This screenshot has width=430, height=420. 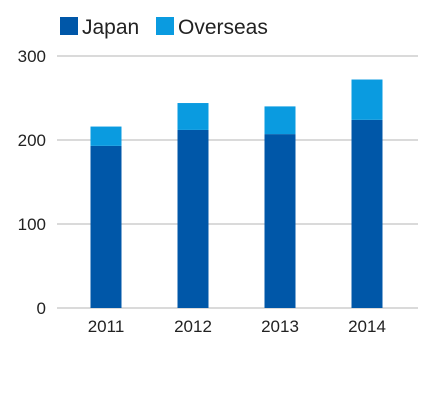 What do you see at coordinates (193, 218) in the screenshot?
I see `bar-japan-2012` at bounding box center [193, 218].